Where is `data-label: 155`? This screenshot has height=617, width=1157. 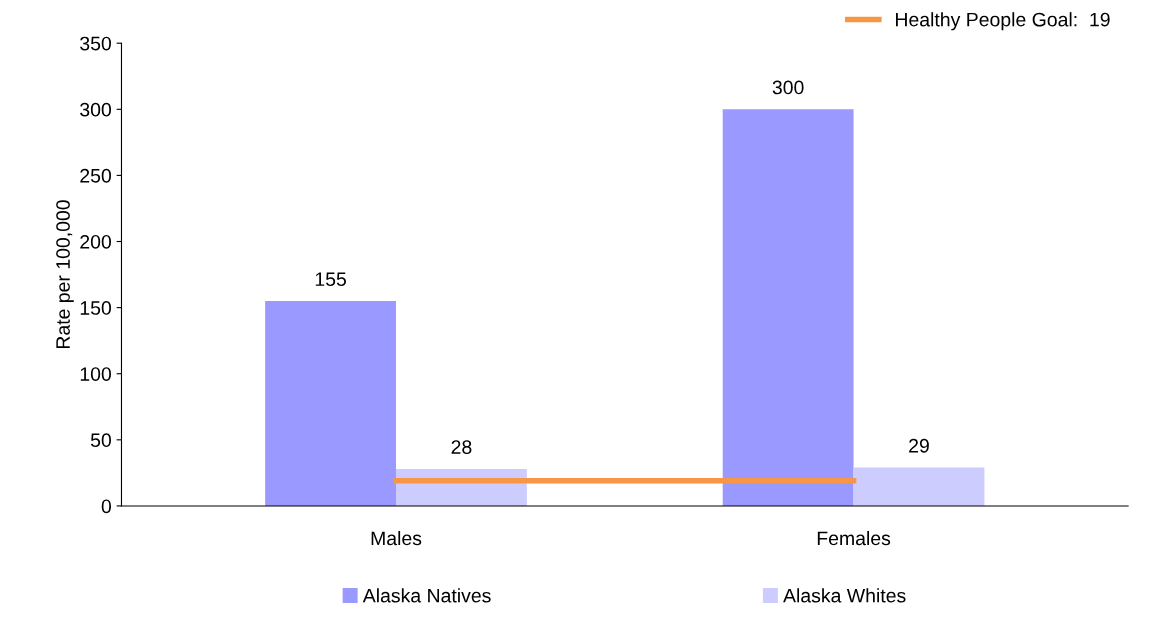
data-label: 155 is located at coordinates (330, 279).